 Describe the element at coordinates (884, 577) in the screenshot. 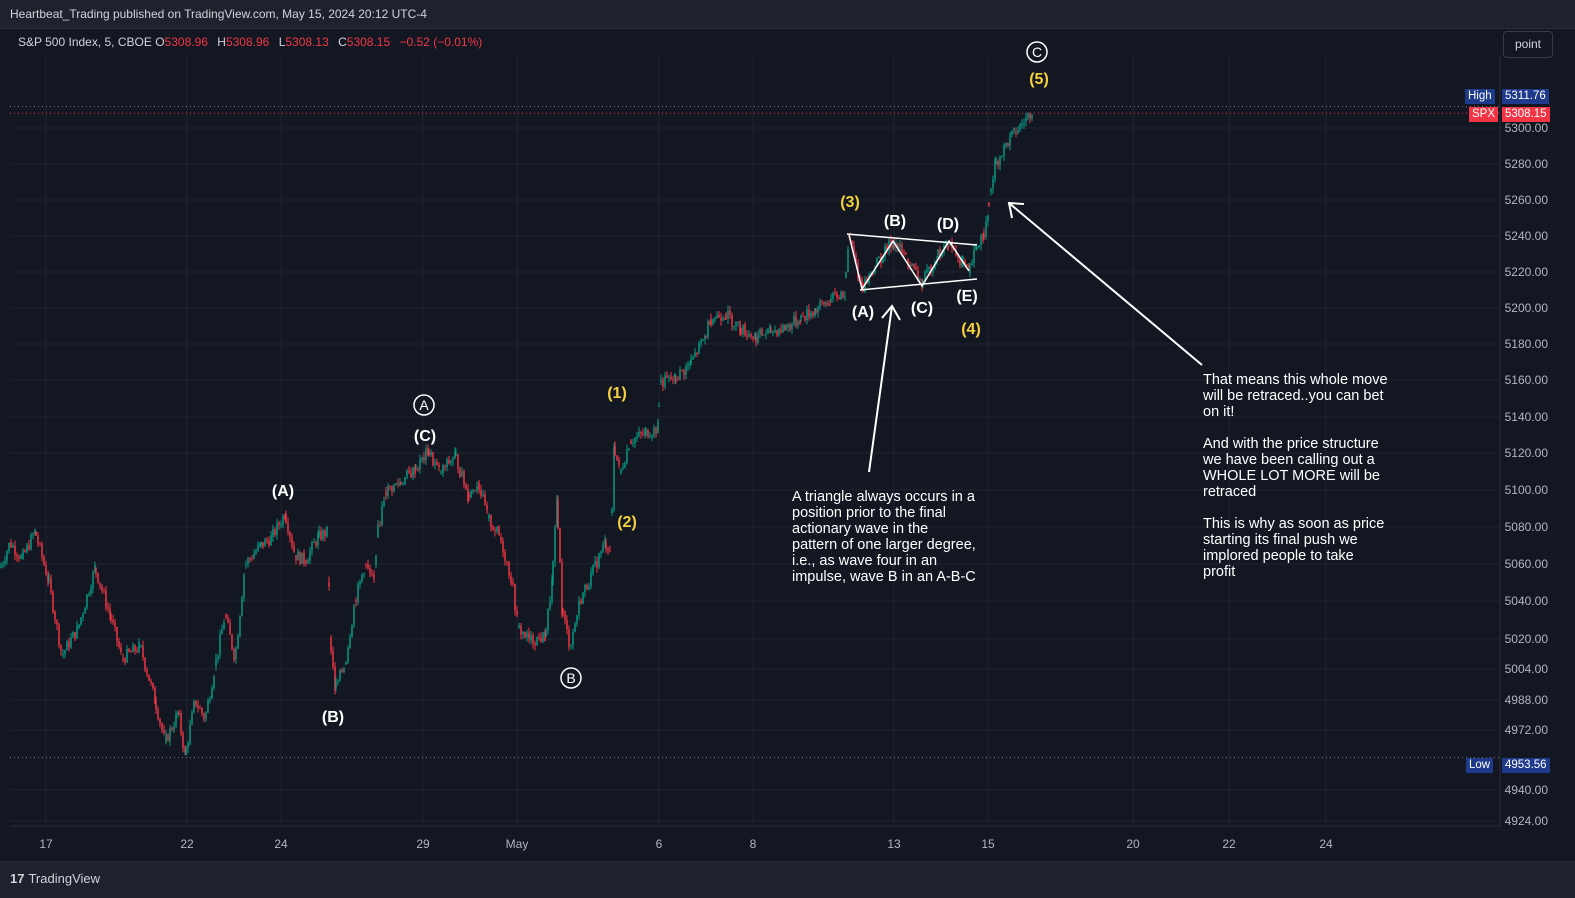

I see `annotation-line: impulse, wave B in an A-B-C` at that location.